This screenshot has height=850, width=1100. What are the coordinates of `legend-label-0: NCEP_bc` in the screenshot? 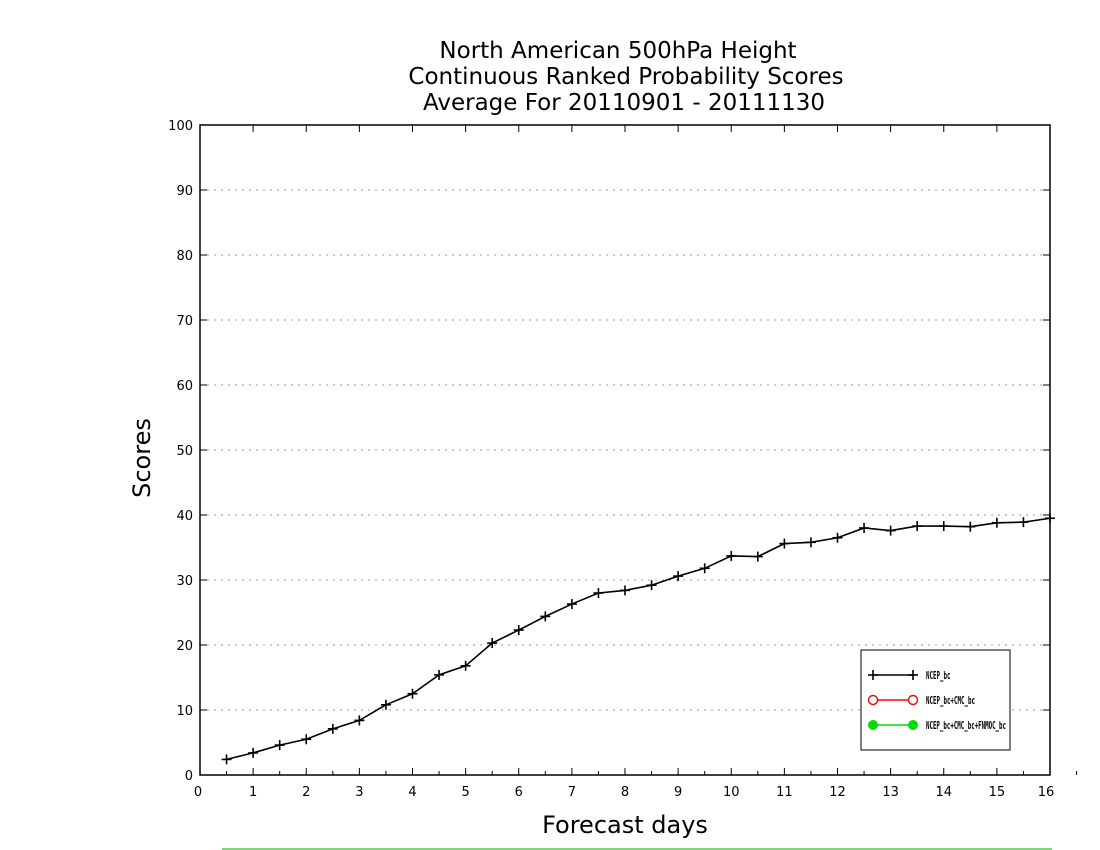 It's located at (938, 675).